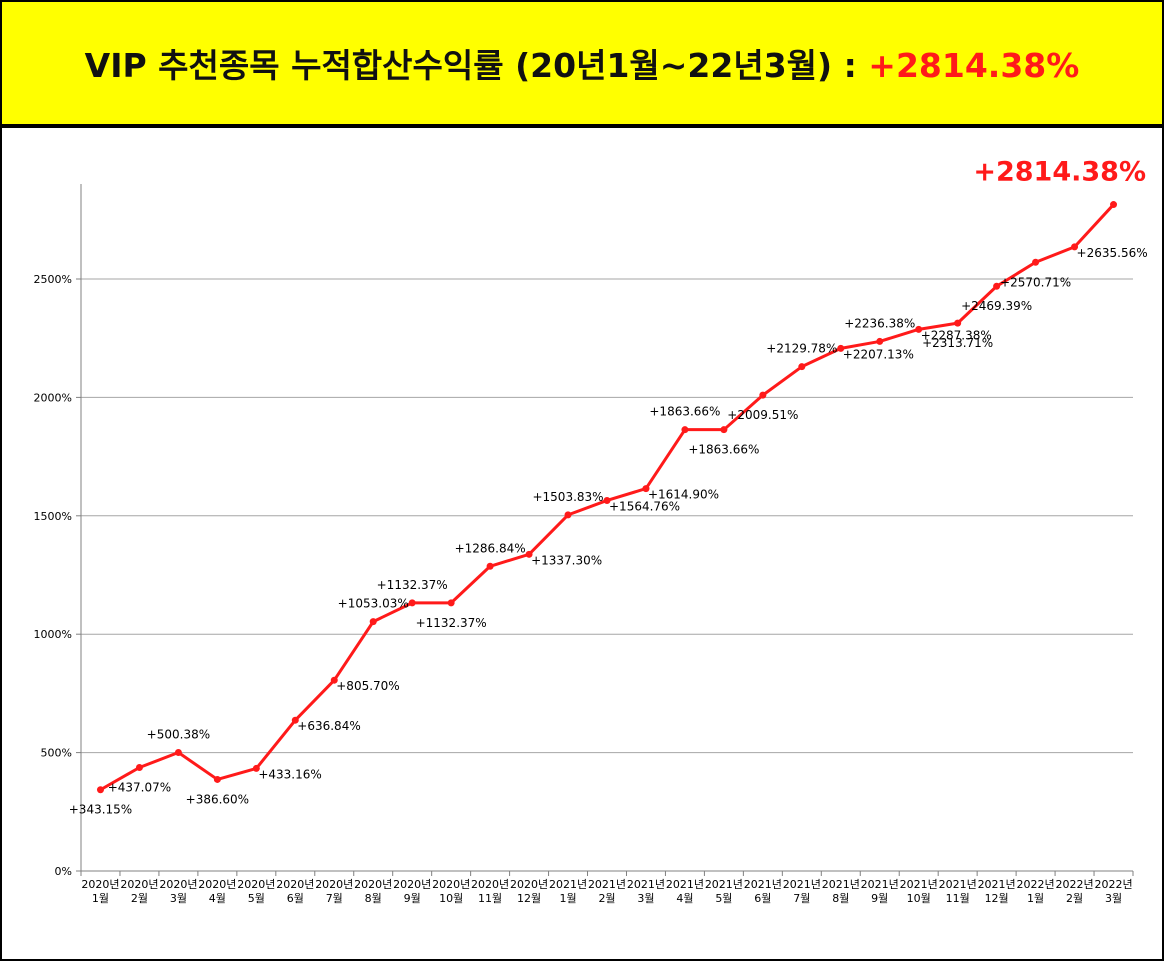 The width and height of the screenshot is (1164, 961). I want to click on data-label: +2207.13%, so click(878, 354).